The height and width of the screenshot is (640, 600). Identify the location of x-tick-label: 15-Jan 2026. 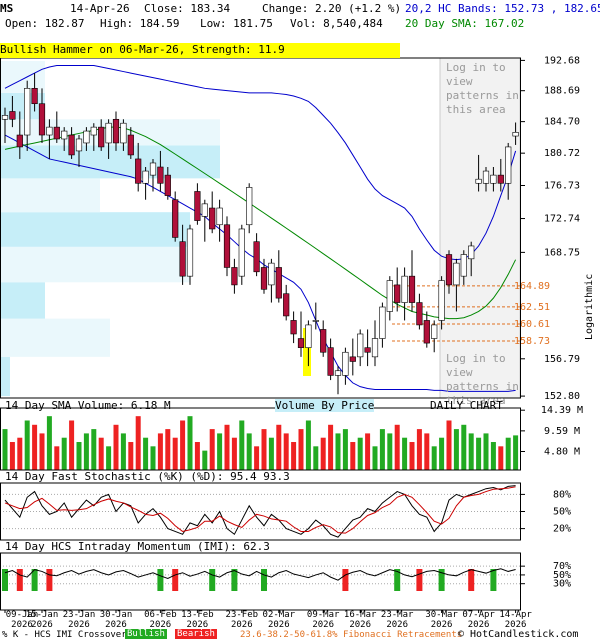
(42, 620).